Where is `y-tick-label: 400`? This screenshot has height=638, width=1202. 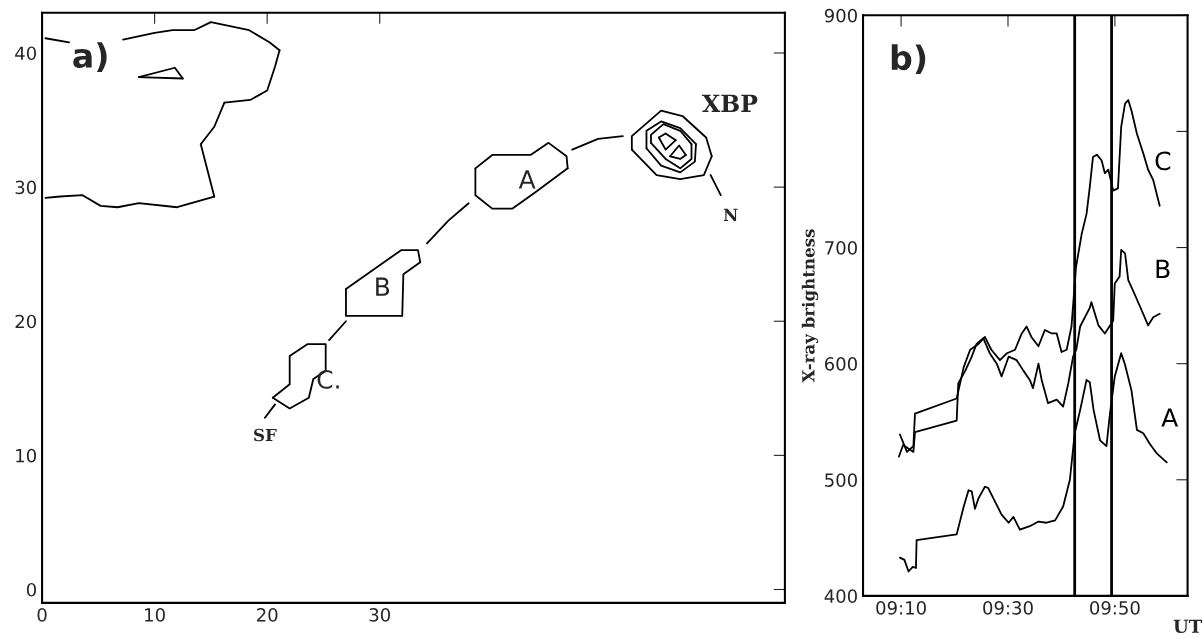
y-tick-label: 400 is located at coordinates (840, 596).